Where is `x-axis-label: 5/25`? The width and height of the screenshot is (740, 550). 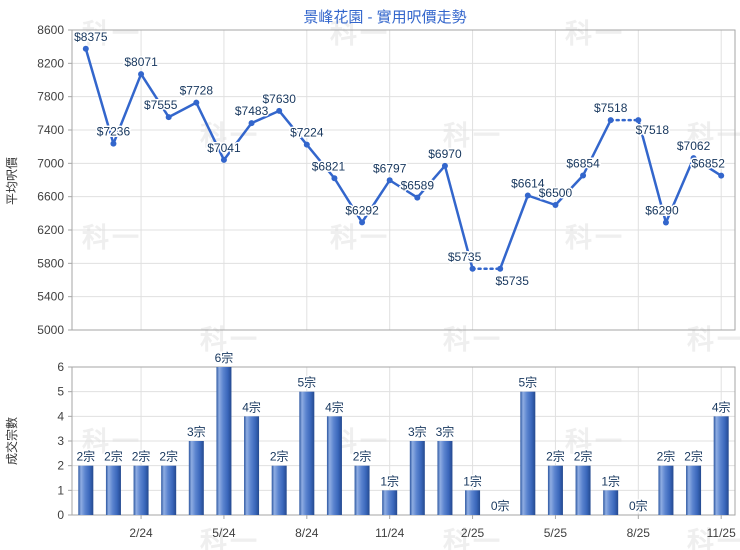 x-axis-label: 5/25 is located at coordinates (556, 533).